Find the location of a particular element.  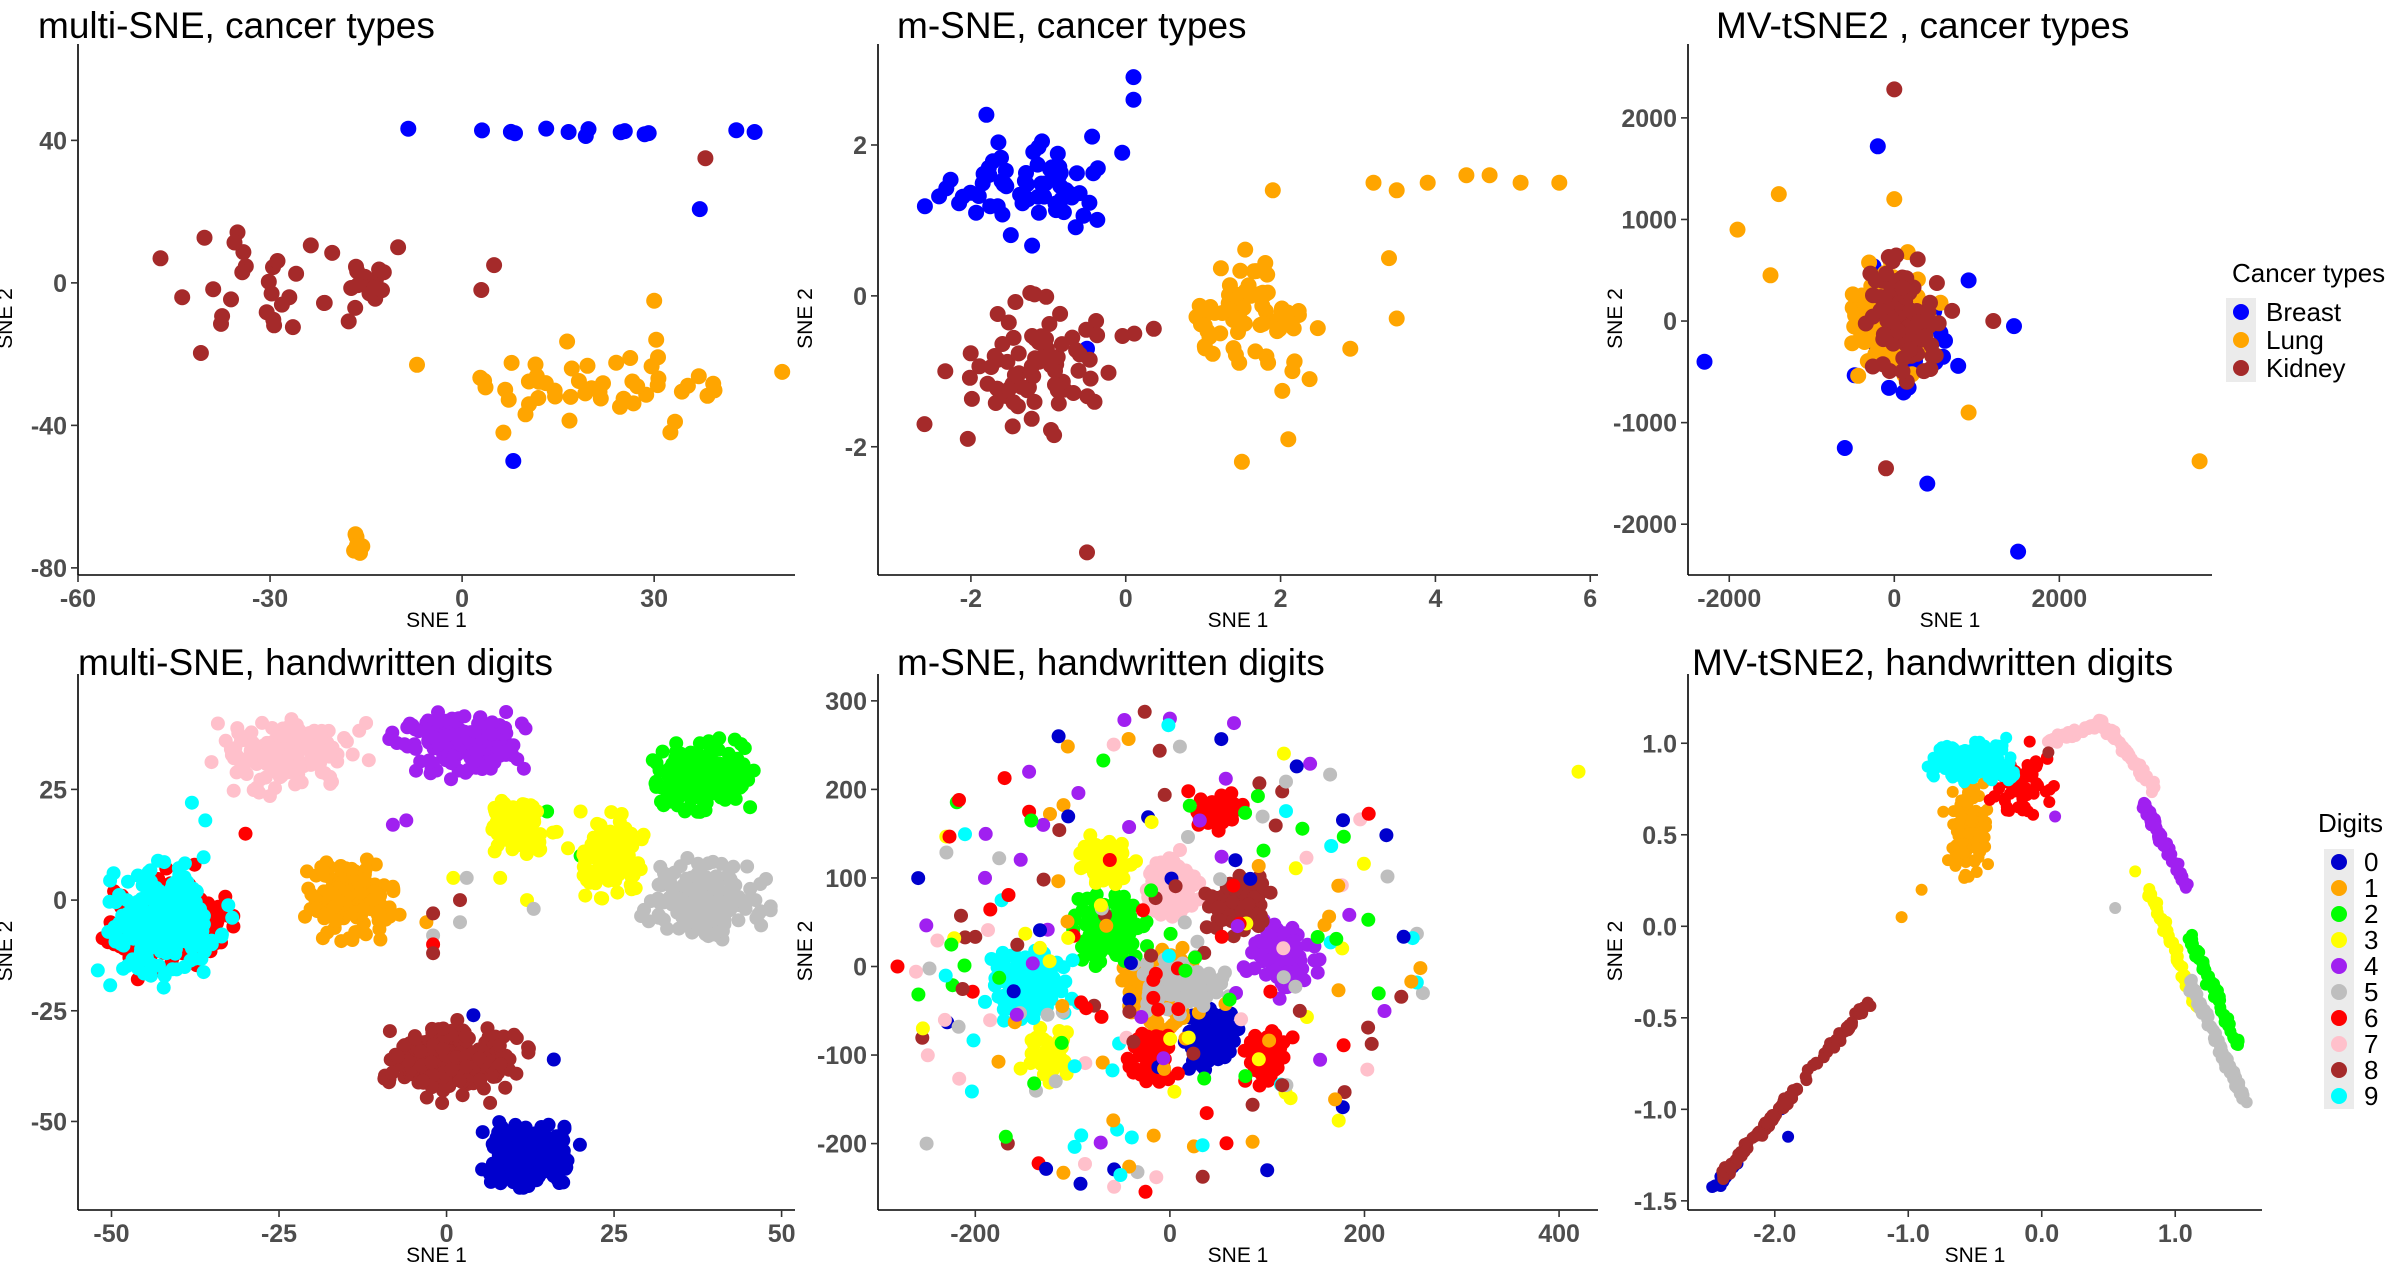

chart-title: m-SNE, cancer types is located at coordinates (1072, 25).